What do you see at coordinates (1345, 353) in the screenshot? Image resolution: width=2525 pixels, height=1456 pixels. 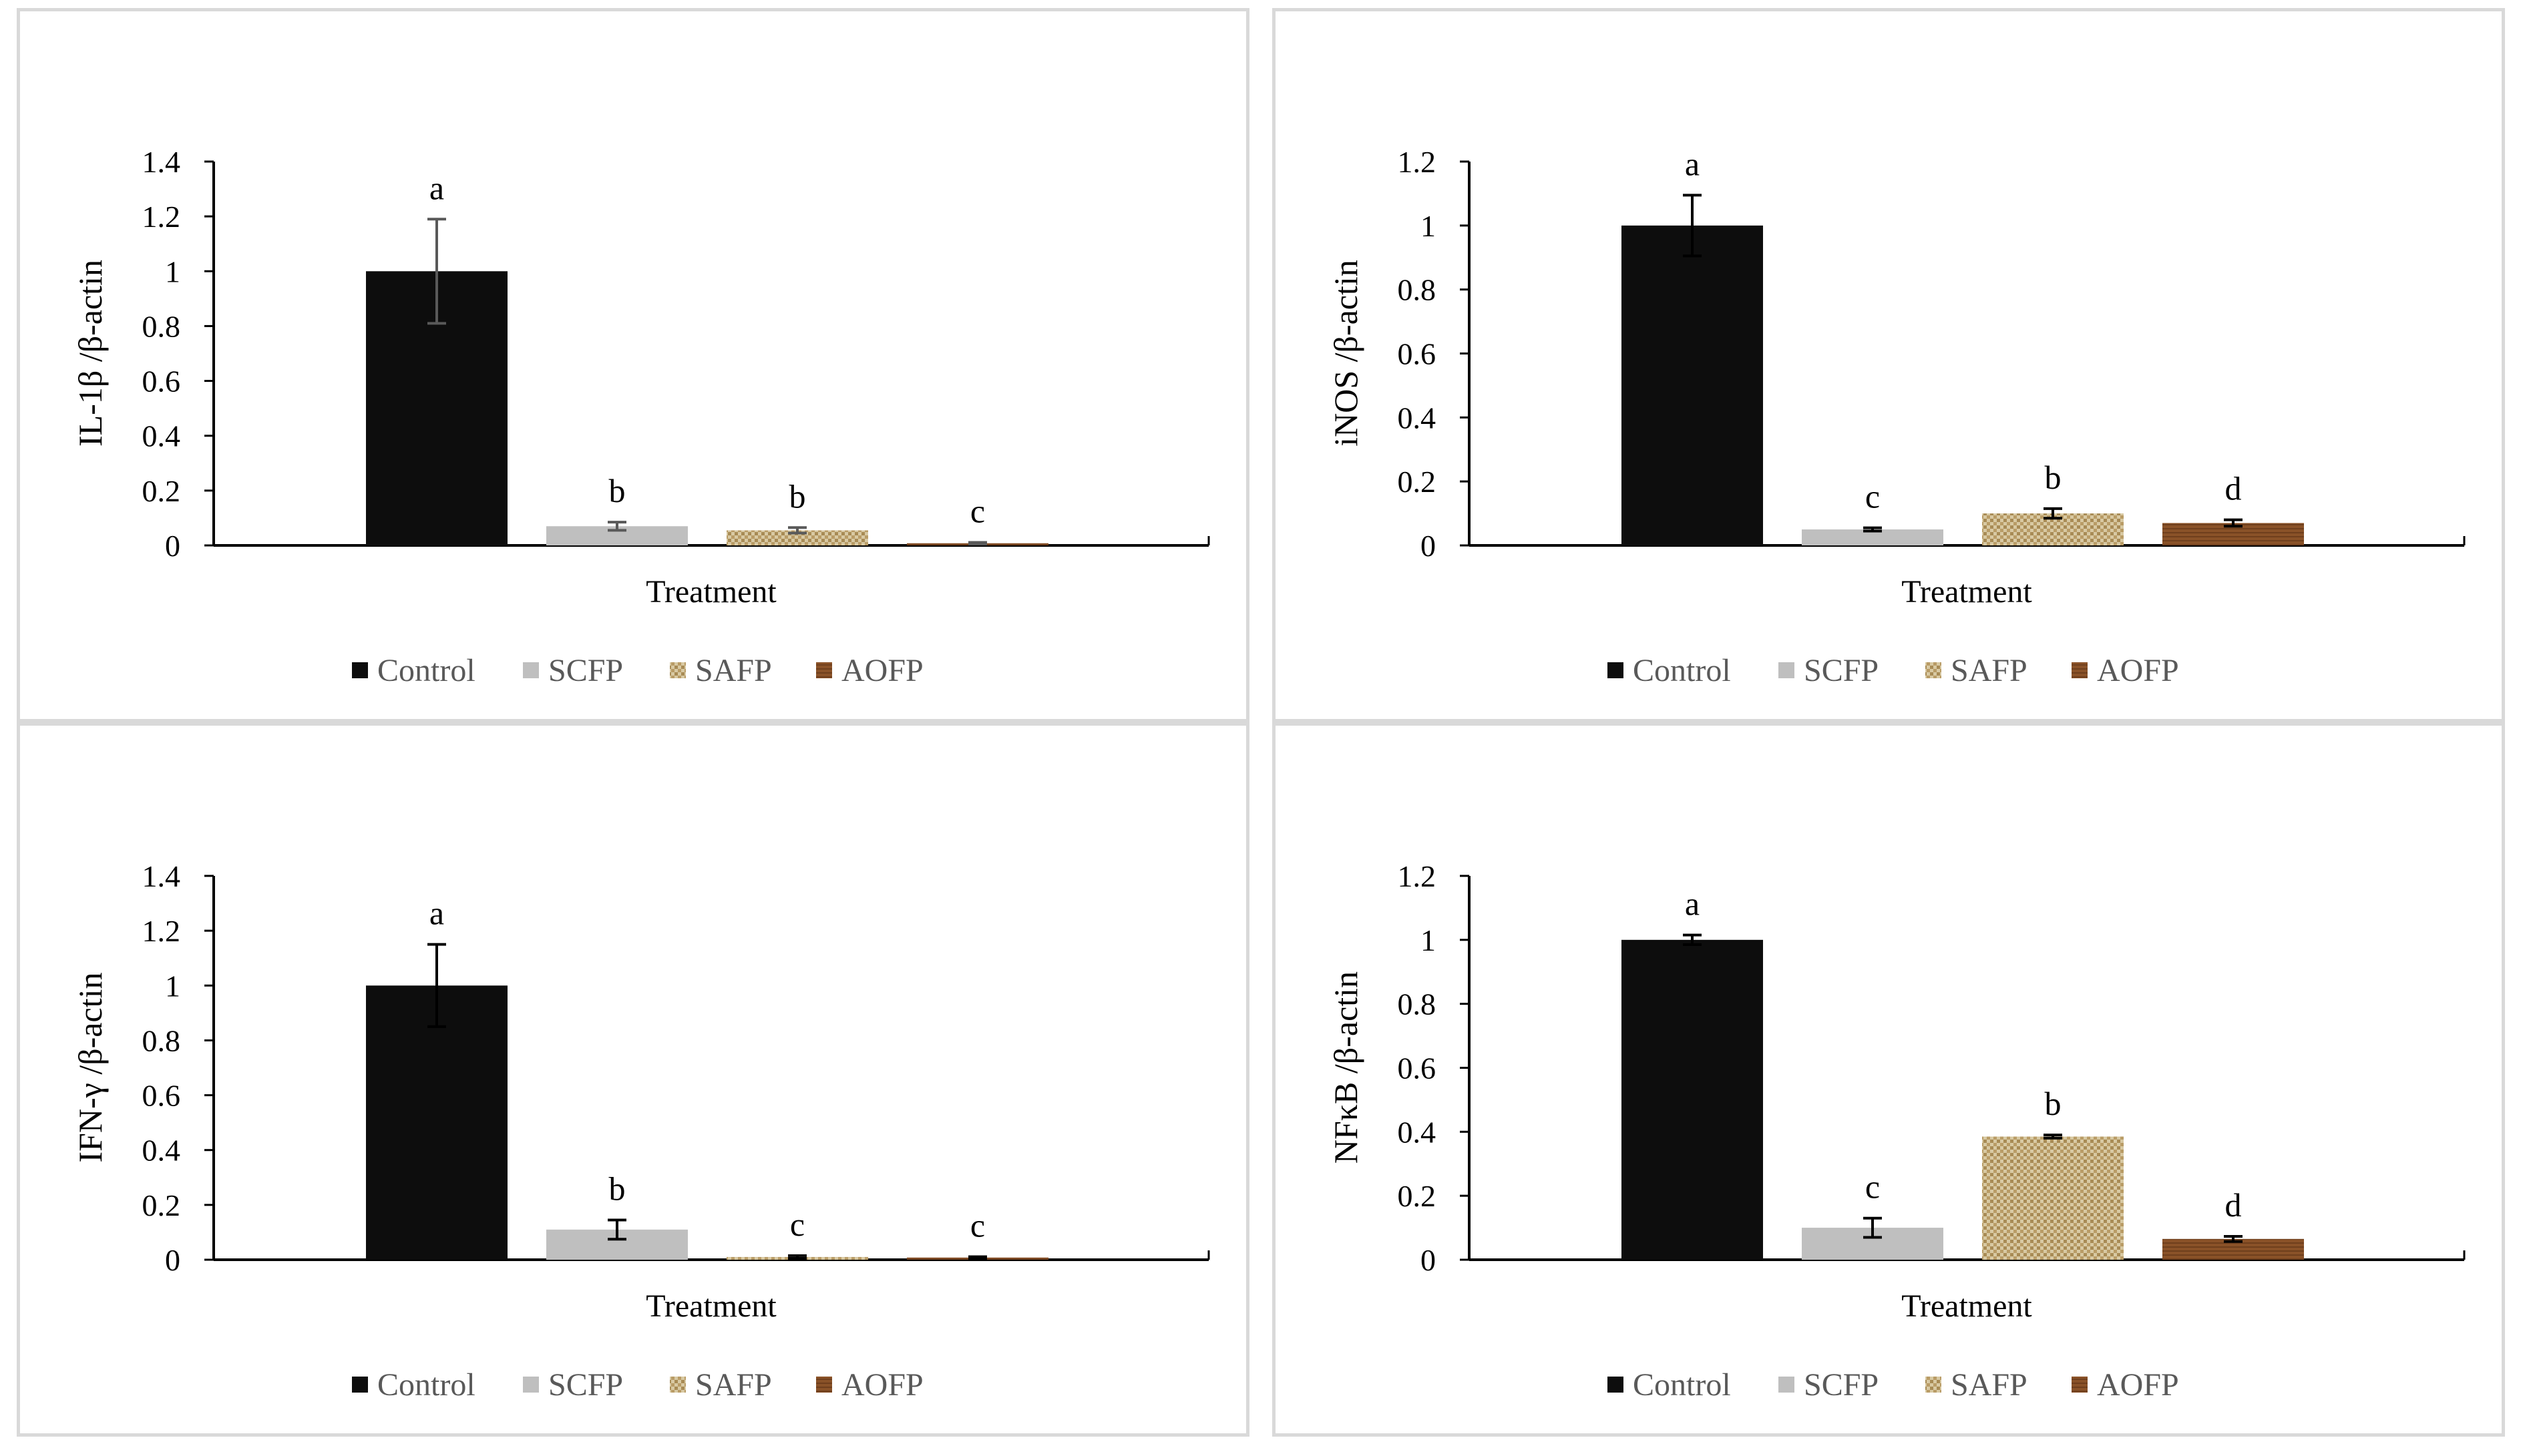 I see `y-axis-title: iNOS /β-actin` at bounding box center [1345, 353].